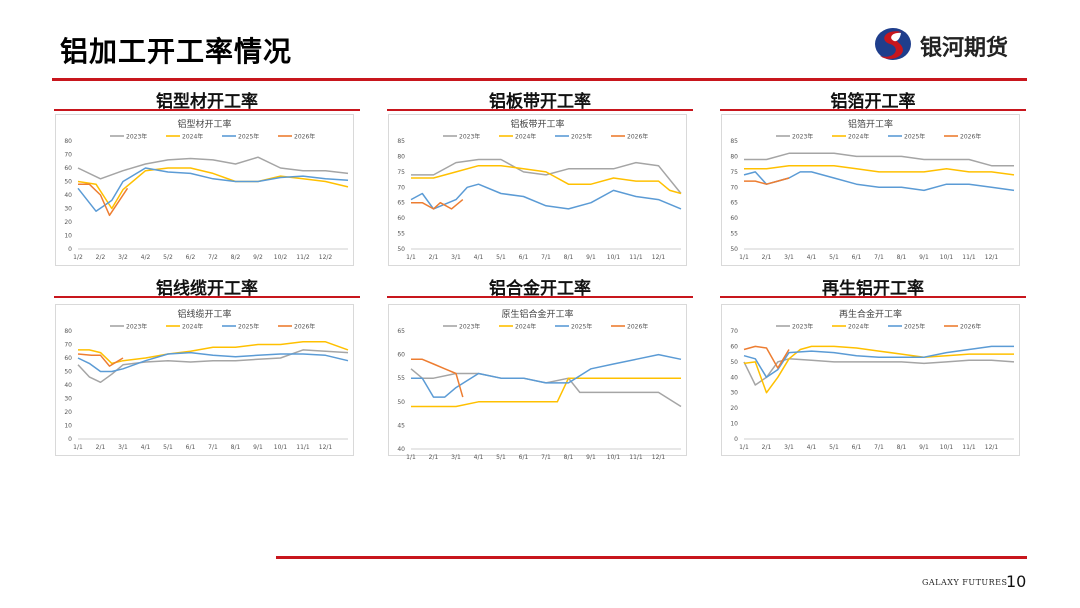 Image resolution: width=1080 pixels, height=608 pixels. What do you see at coordinates (68, 412) in the screenshot?
I see `y-tick-label: 20` at bounding box center [68, 412].